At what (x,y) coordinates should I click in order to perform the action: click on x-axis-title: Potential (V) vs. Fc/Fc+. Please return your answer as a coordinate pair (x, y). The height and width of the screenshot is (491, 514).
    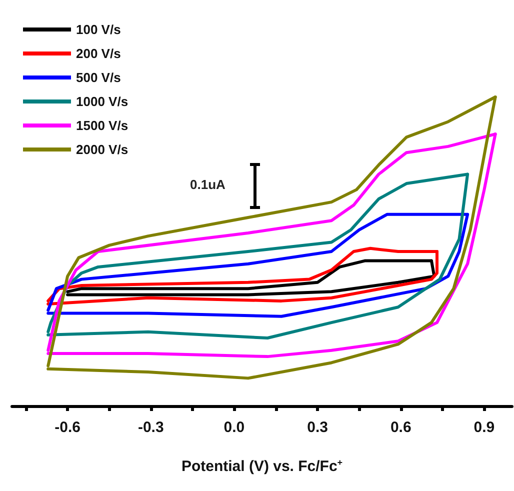
    Looking at the image, I should click on (262, 466).